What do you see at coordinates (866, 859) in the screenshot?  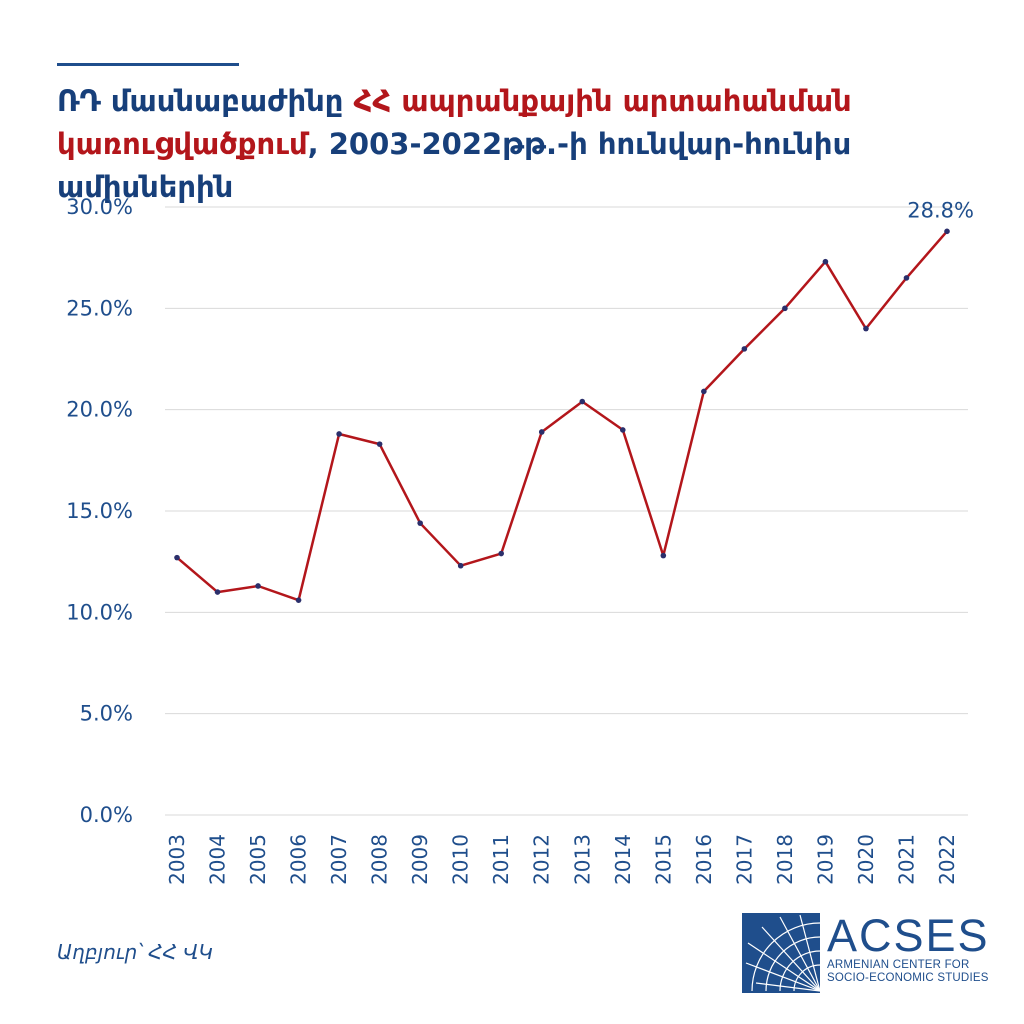 I see `x-tick-label: 2020` at bounding box center [866, 859].